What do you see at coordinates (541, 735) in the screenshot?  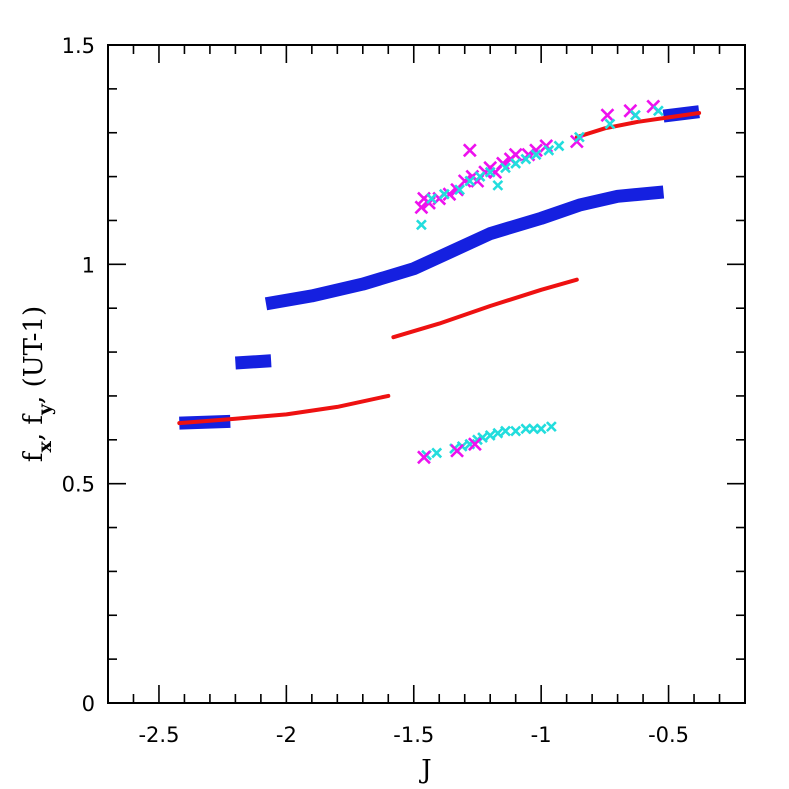 I see `x-tick-label: -1` at bounding box center [541, 735].